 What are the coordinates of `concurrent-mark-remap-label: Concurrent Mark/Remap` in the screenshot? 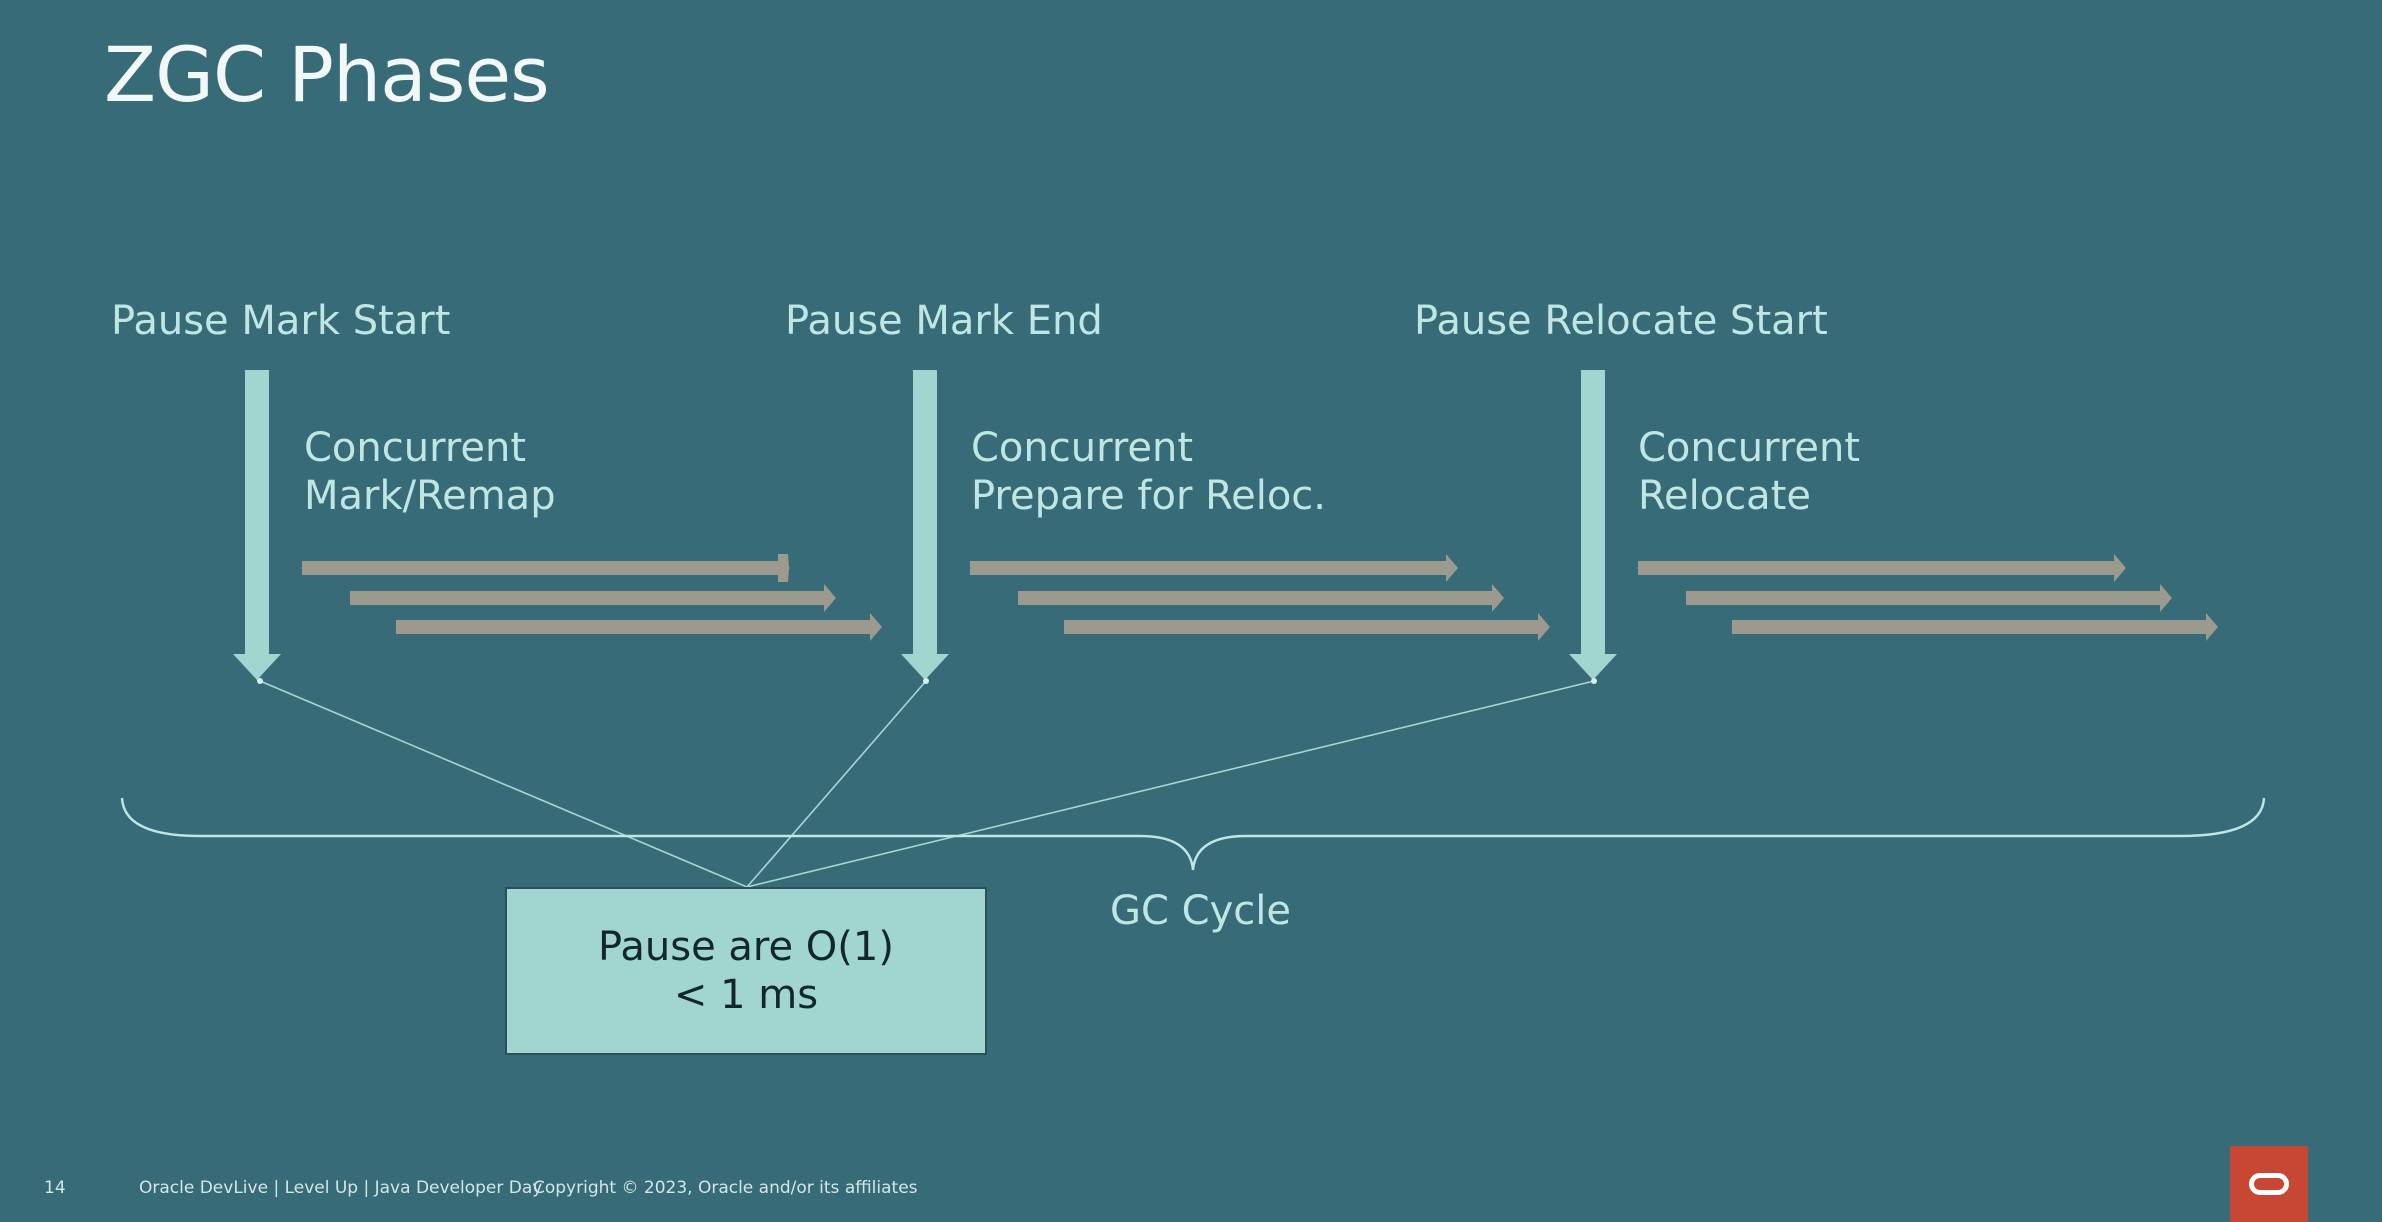 It's located at (430, 472).